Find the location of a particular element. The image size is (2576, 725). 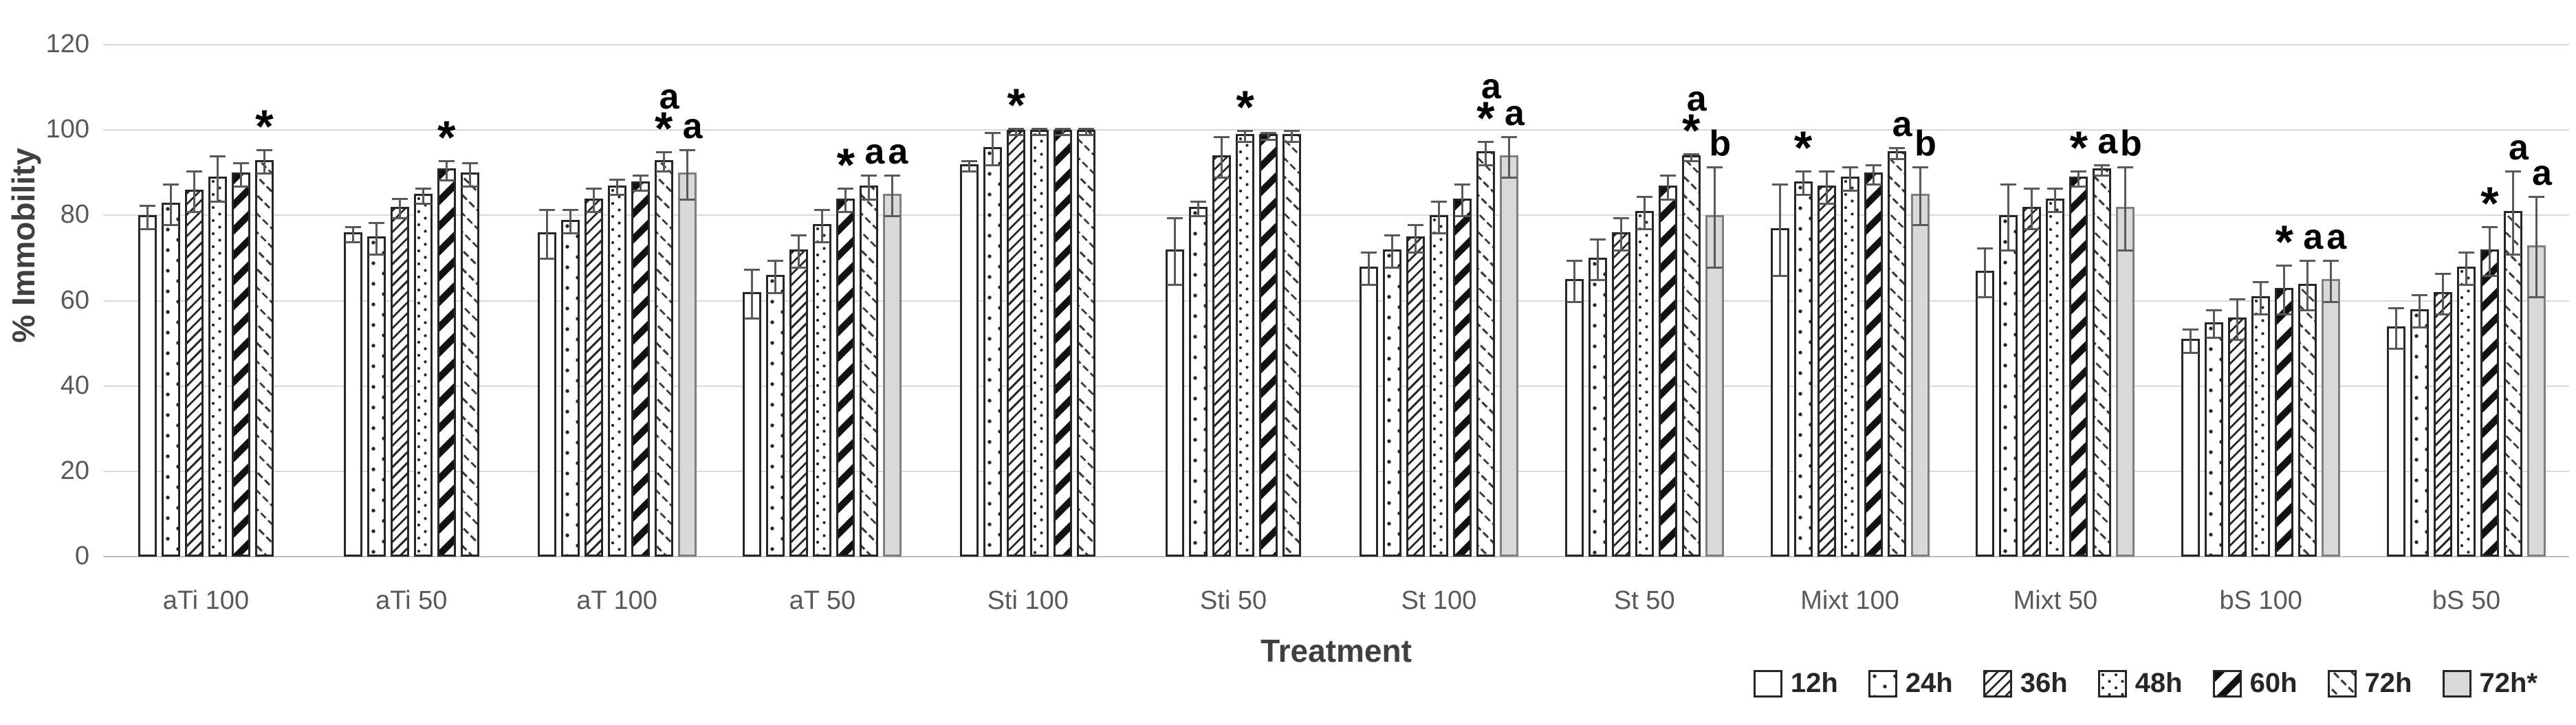

bar-mixt-100-36h is located at coordinates (1826, 363).